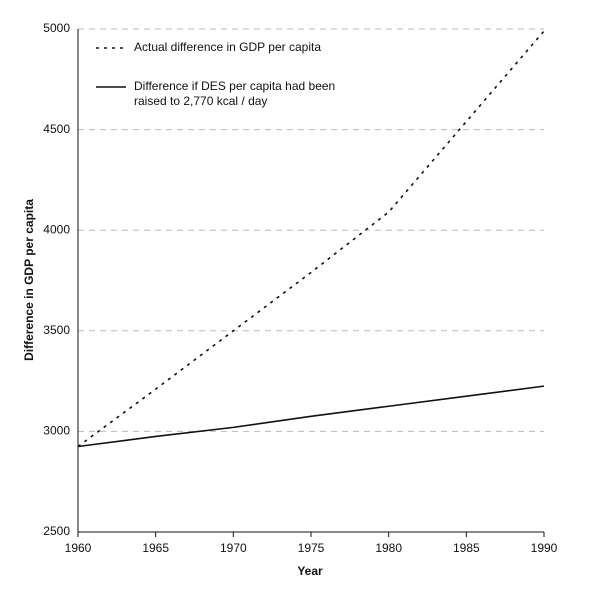 This screenshot has width=600, height=594. What do you see at coordinates (466, 548) in the screenshot?
I see `x-tick-label: 1985` at bounding box center [466, 548].